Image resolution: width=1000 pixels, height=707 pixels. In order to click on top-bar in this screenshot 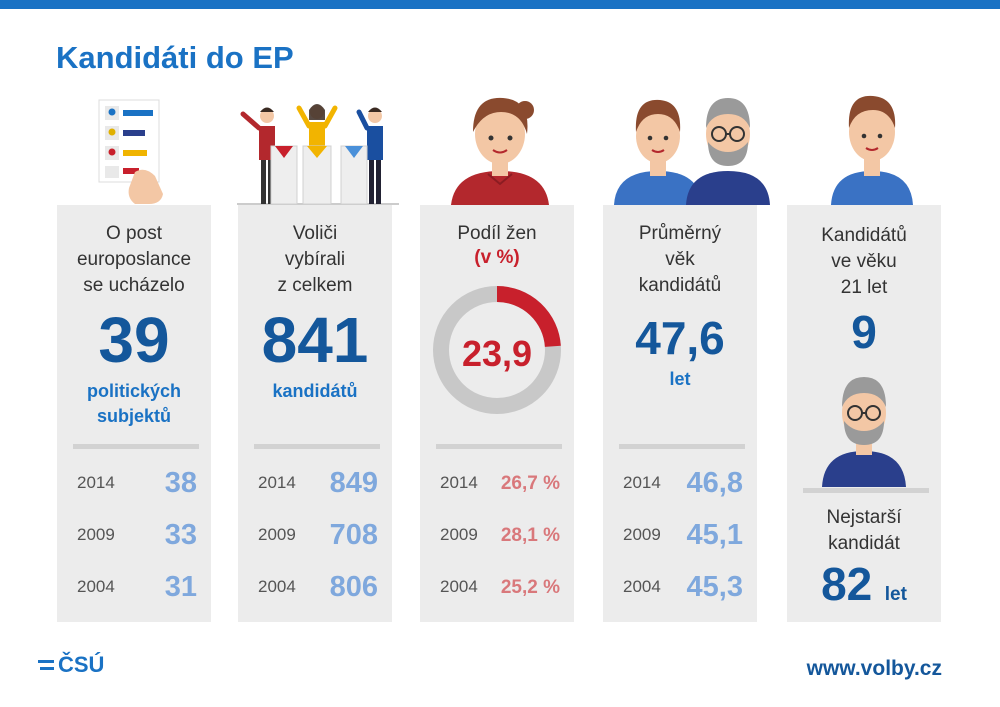, I will do `click(500, 4)`.